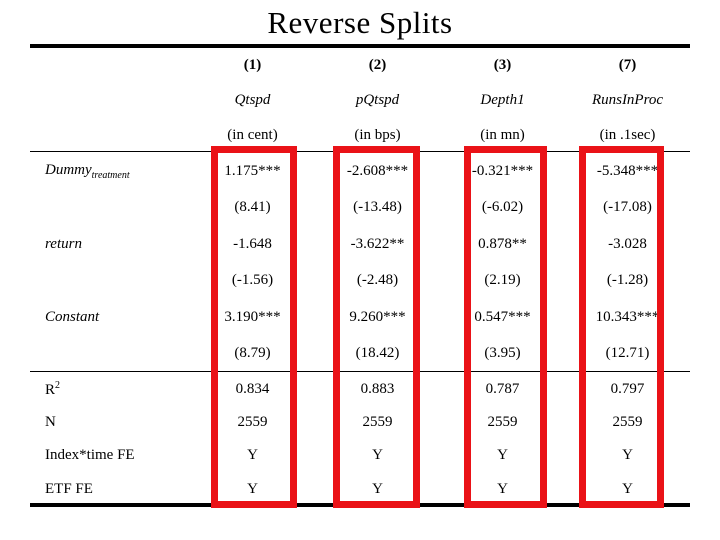 The width and height of the screenshot is (720, 540). I want to click on tstat-cell: (3.95), so click(502, 353).